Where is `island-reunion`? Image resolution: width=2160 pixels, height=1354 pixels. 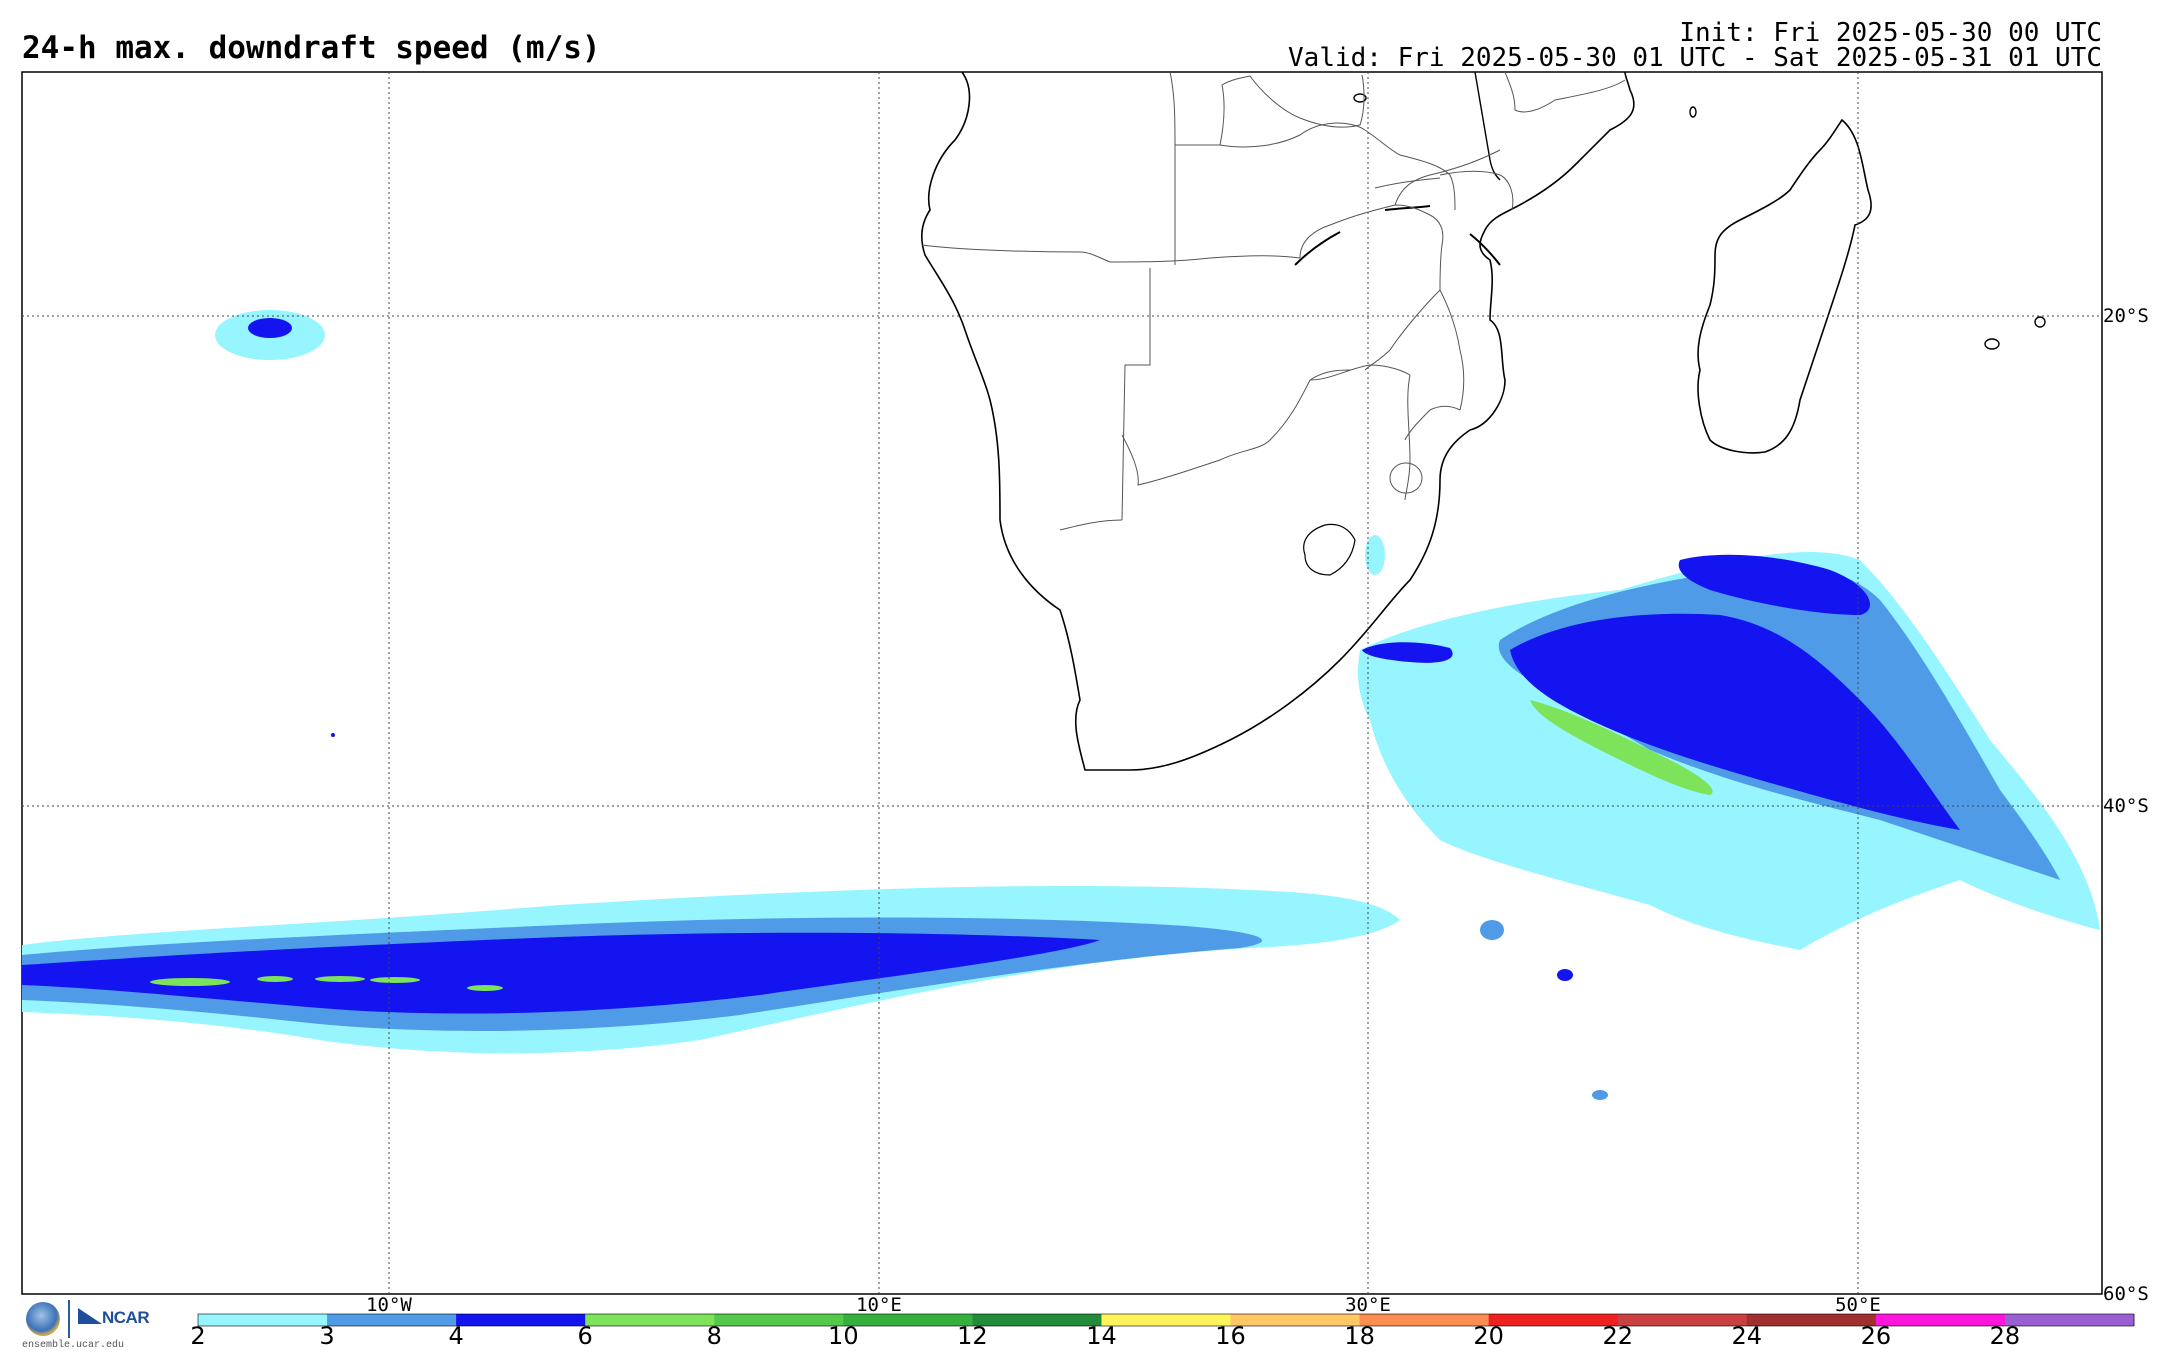 island-reunion is located at coordinates (2040, 322).